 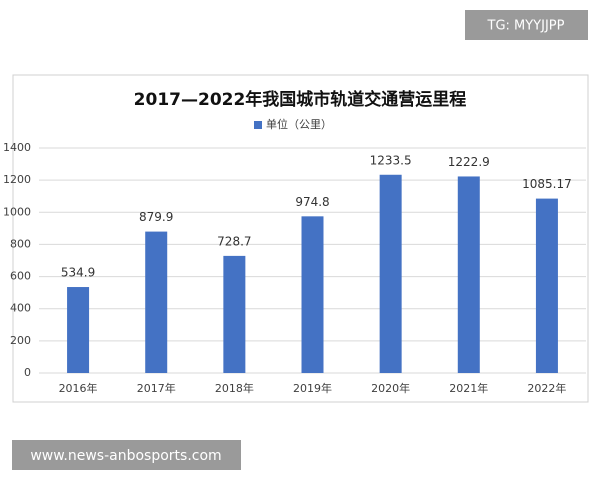 What do you see at coordinates (312, 202) in the screenshot?
I see `data-label: 974.8` at bounding box center [312, 202].